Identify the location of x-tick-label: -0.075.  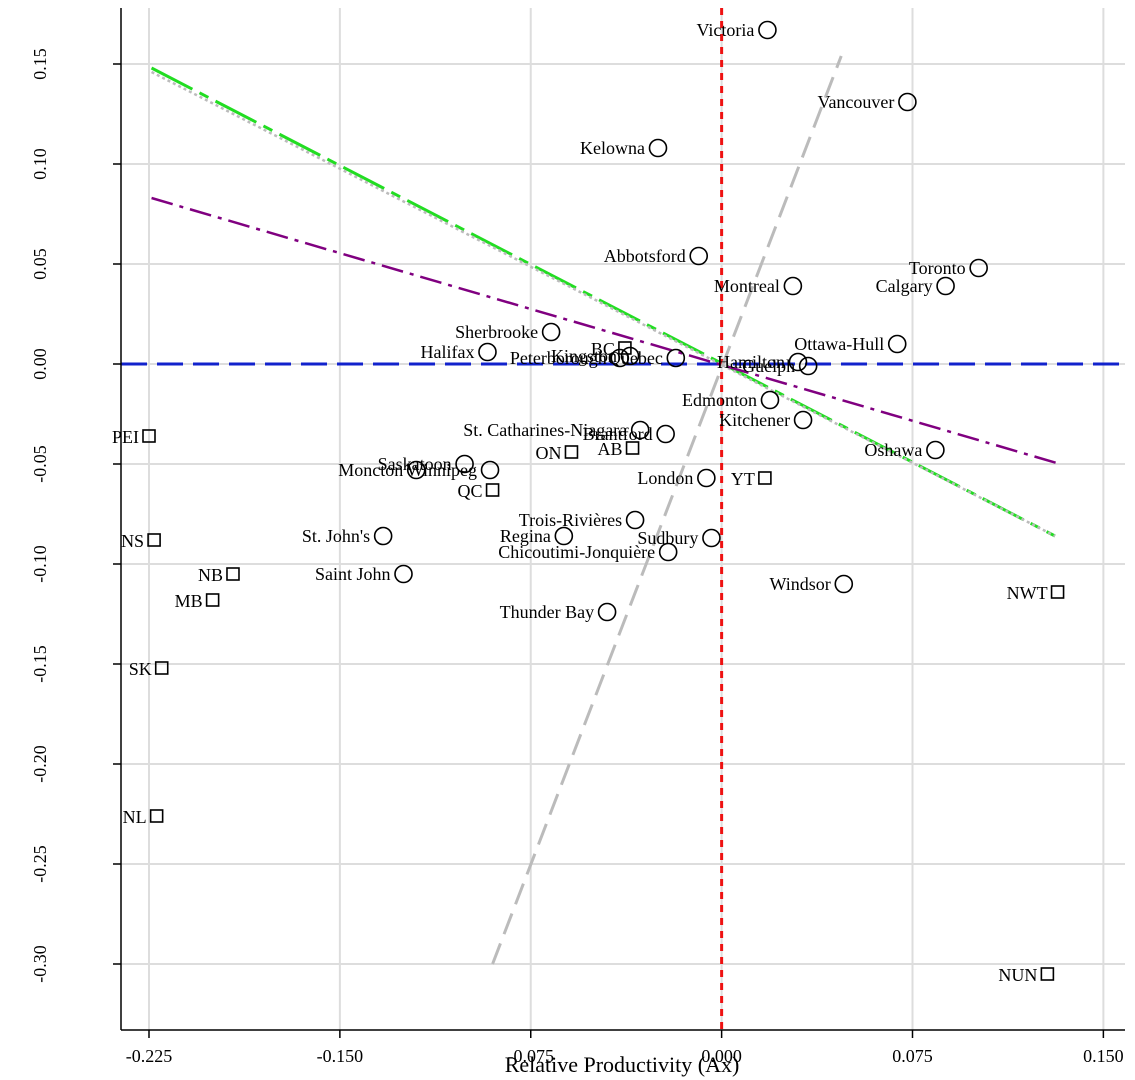
(531, 1056).